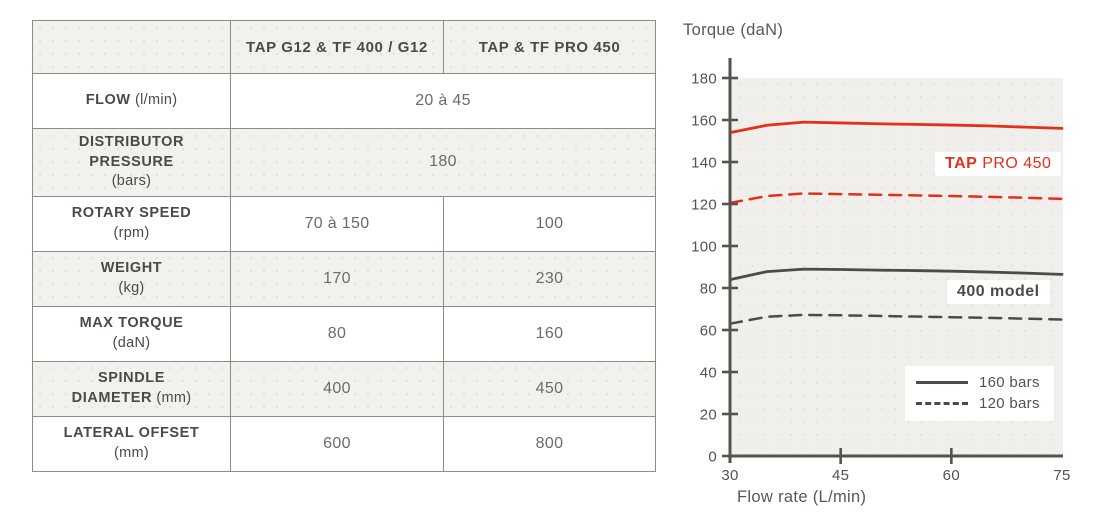  Describe the element at coordinates (708, 331) in the screenshot. I see `y-tick-label: 60` at that location.